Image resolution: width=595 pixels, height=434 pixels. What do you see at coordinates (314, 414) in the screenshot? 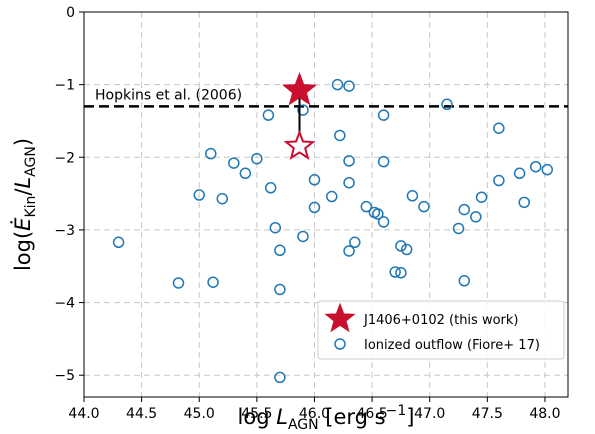
I see `x-tick-label: 46.0` at bounding box center [314, 414].